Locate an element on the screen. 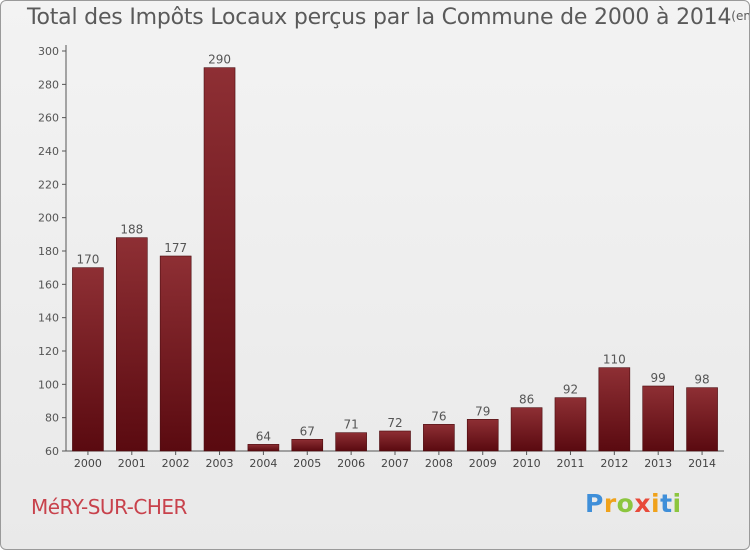  x-tick-label: 2010 is located at coordinates (527, 463).